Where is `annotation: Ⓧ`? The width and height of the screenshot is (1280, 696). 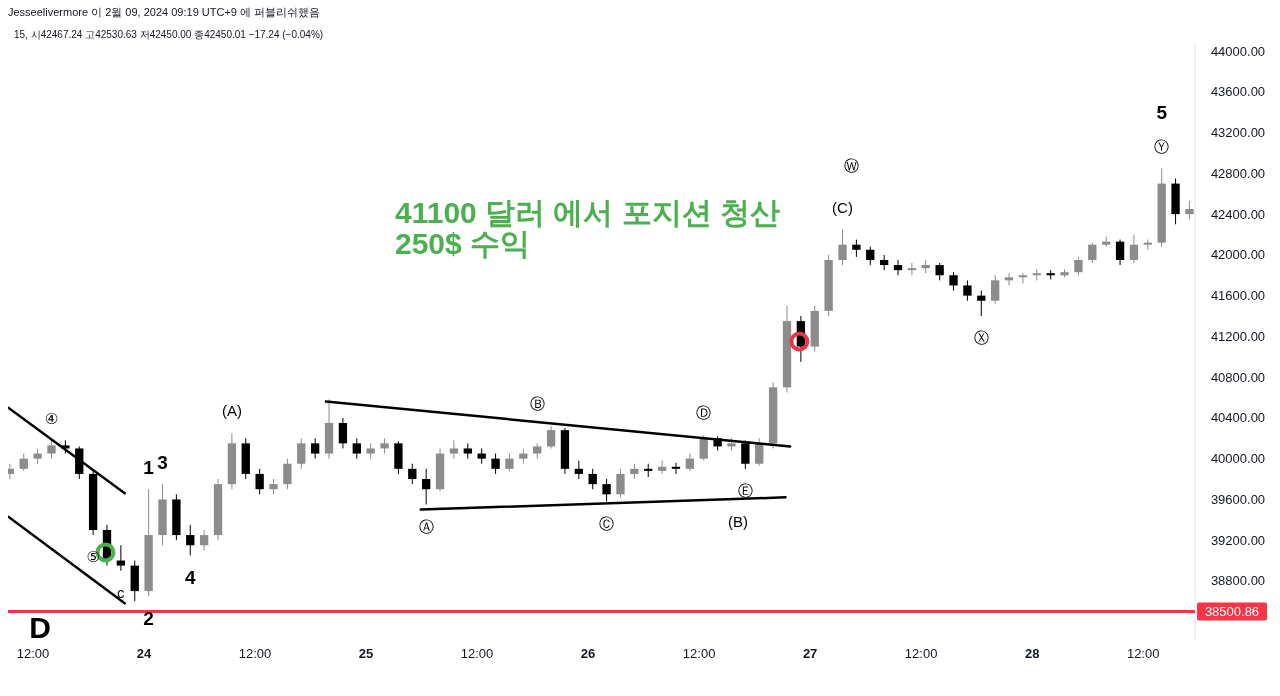 annotation: Ⓧ is located at coordinates (981, 338).